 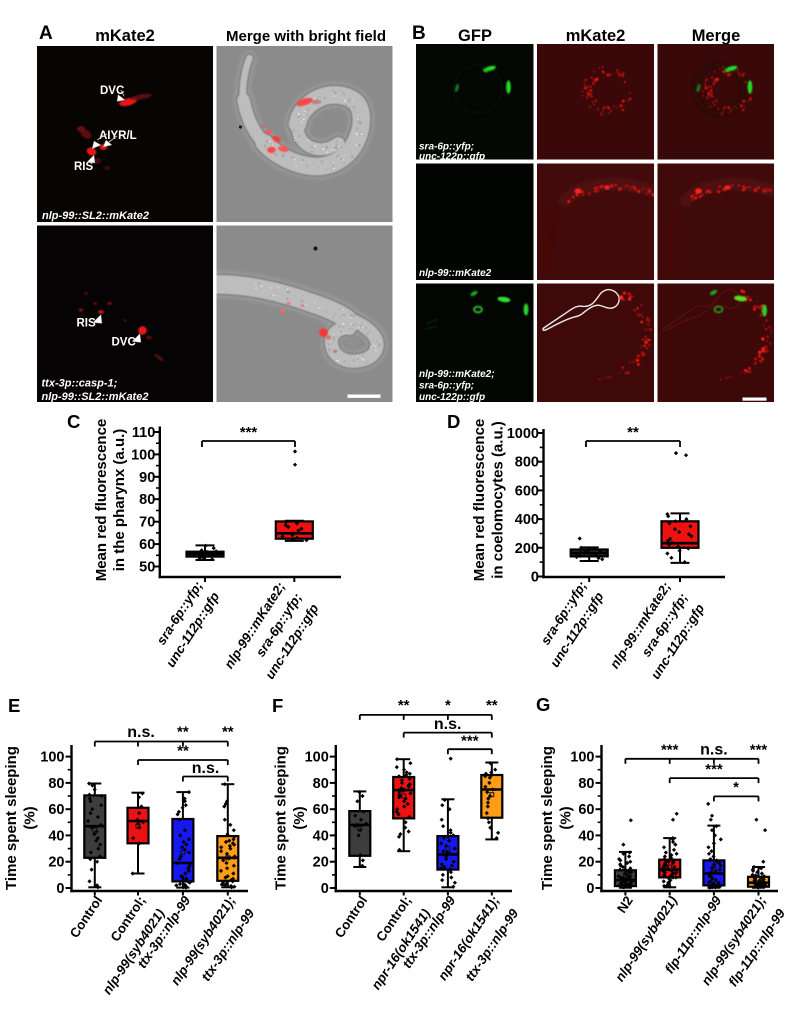 I want to click on svg-text: 600, so click(x=527, y=491).